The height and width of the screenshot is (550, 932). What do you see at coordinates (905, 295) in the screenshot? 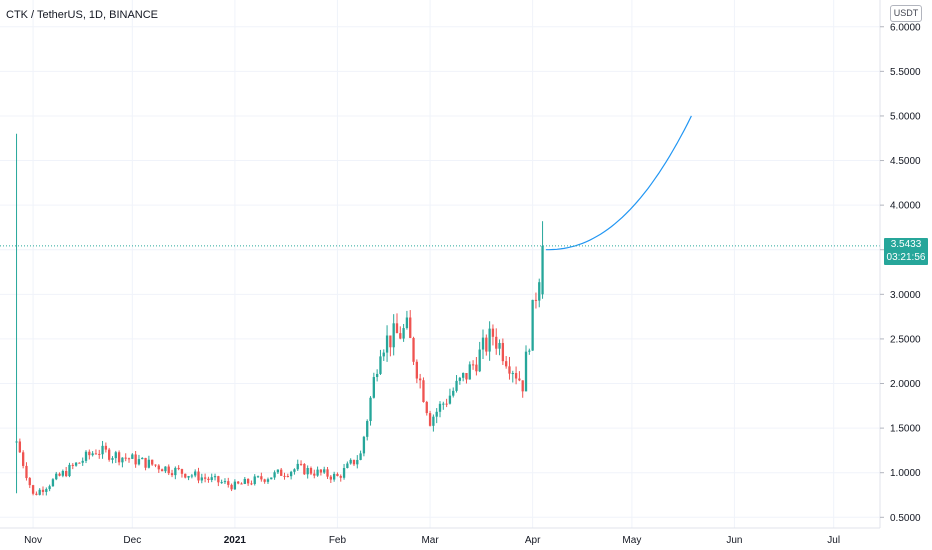
I see `y-tick-label: 3.0000` at bounding box center [905, 295].